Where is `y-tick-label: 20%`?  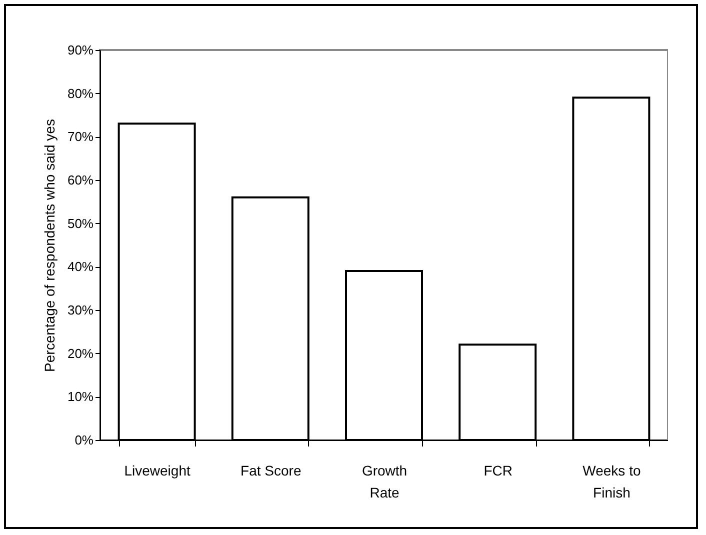 y-tick-label: 20% is located at coordinates (80, 353).